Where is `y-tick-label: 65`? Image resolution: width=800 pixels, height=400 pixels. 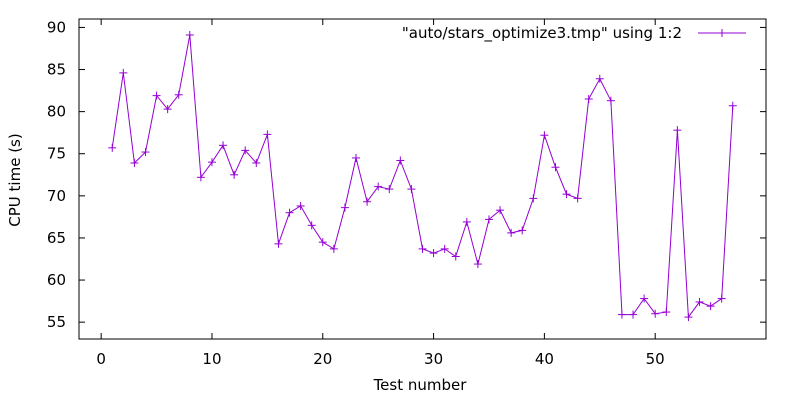 y-tick-label: 65 is located at coordinates (56, 238).